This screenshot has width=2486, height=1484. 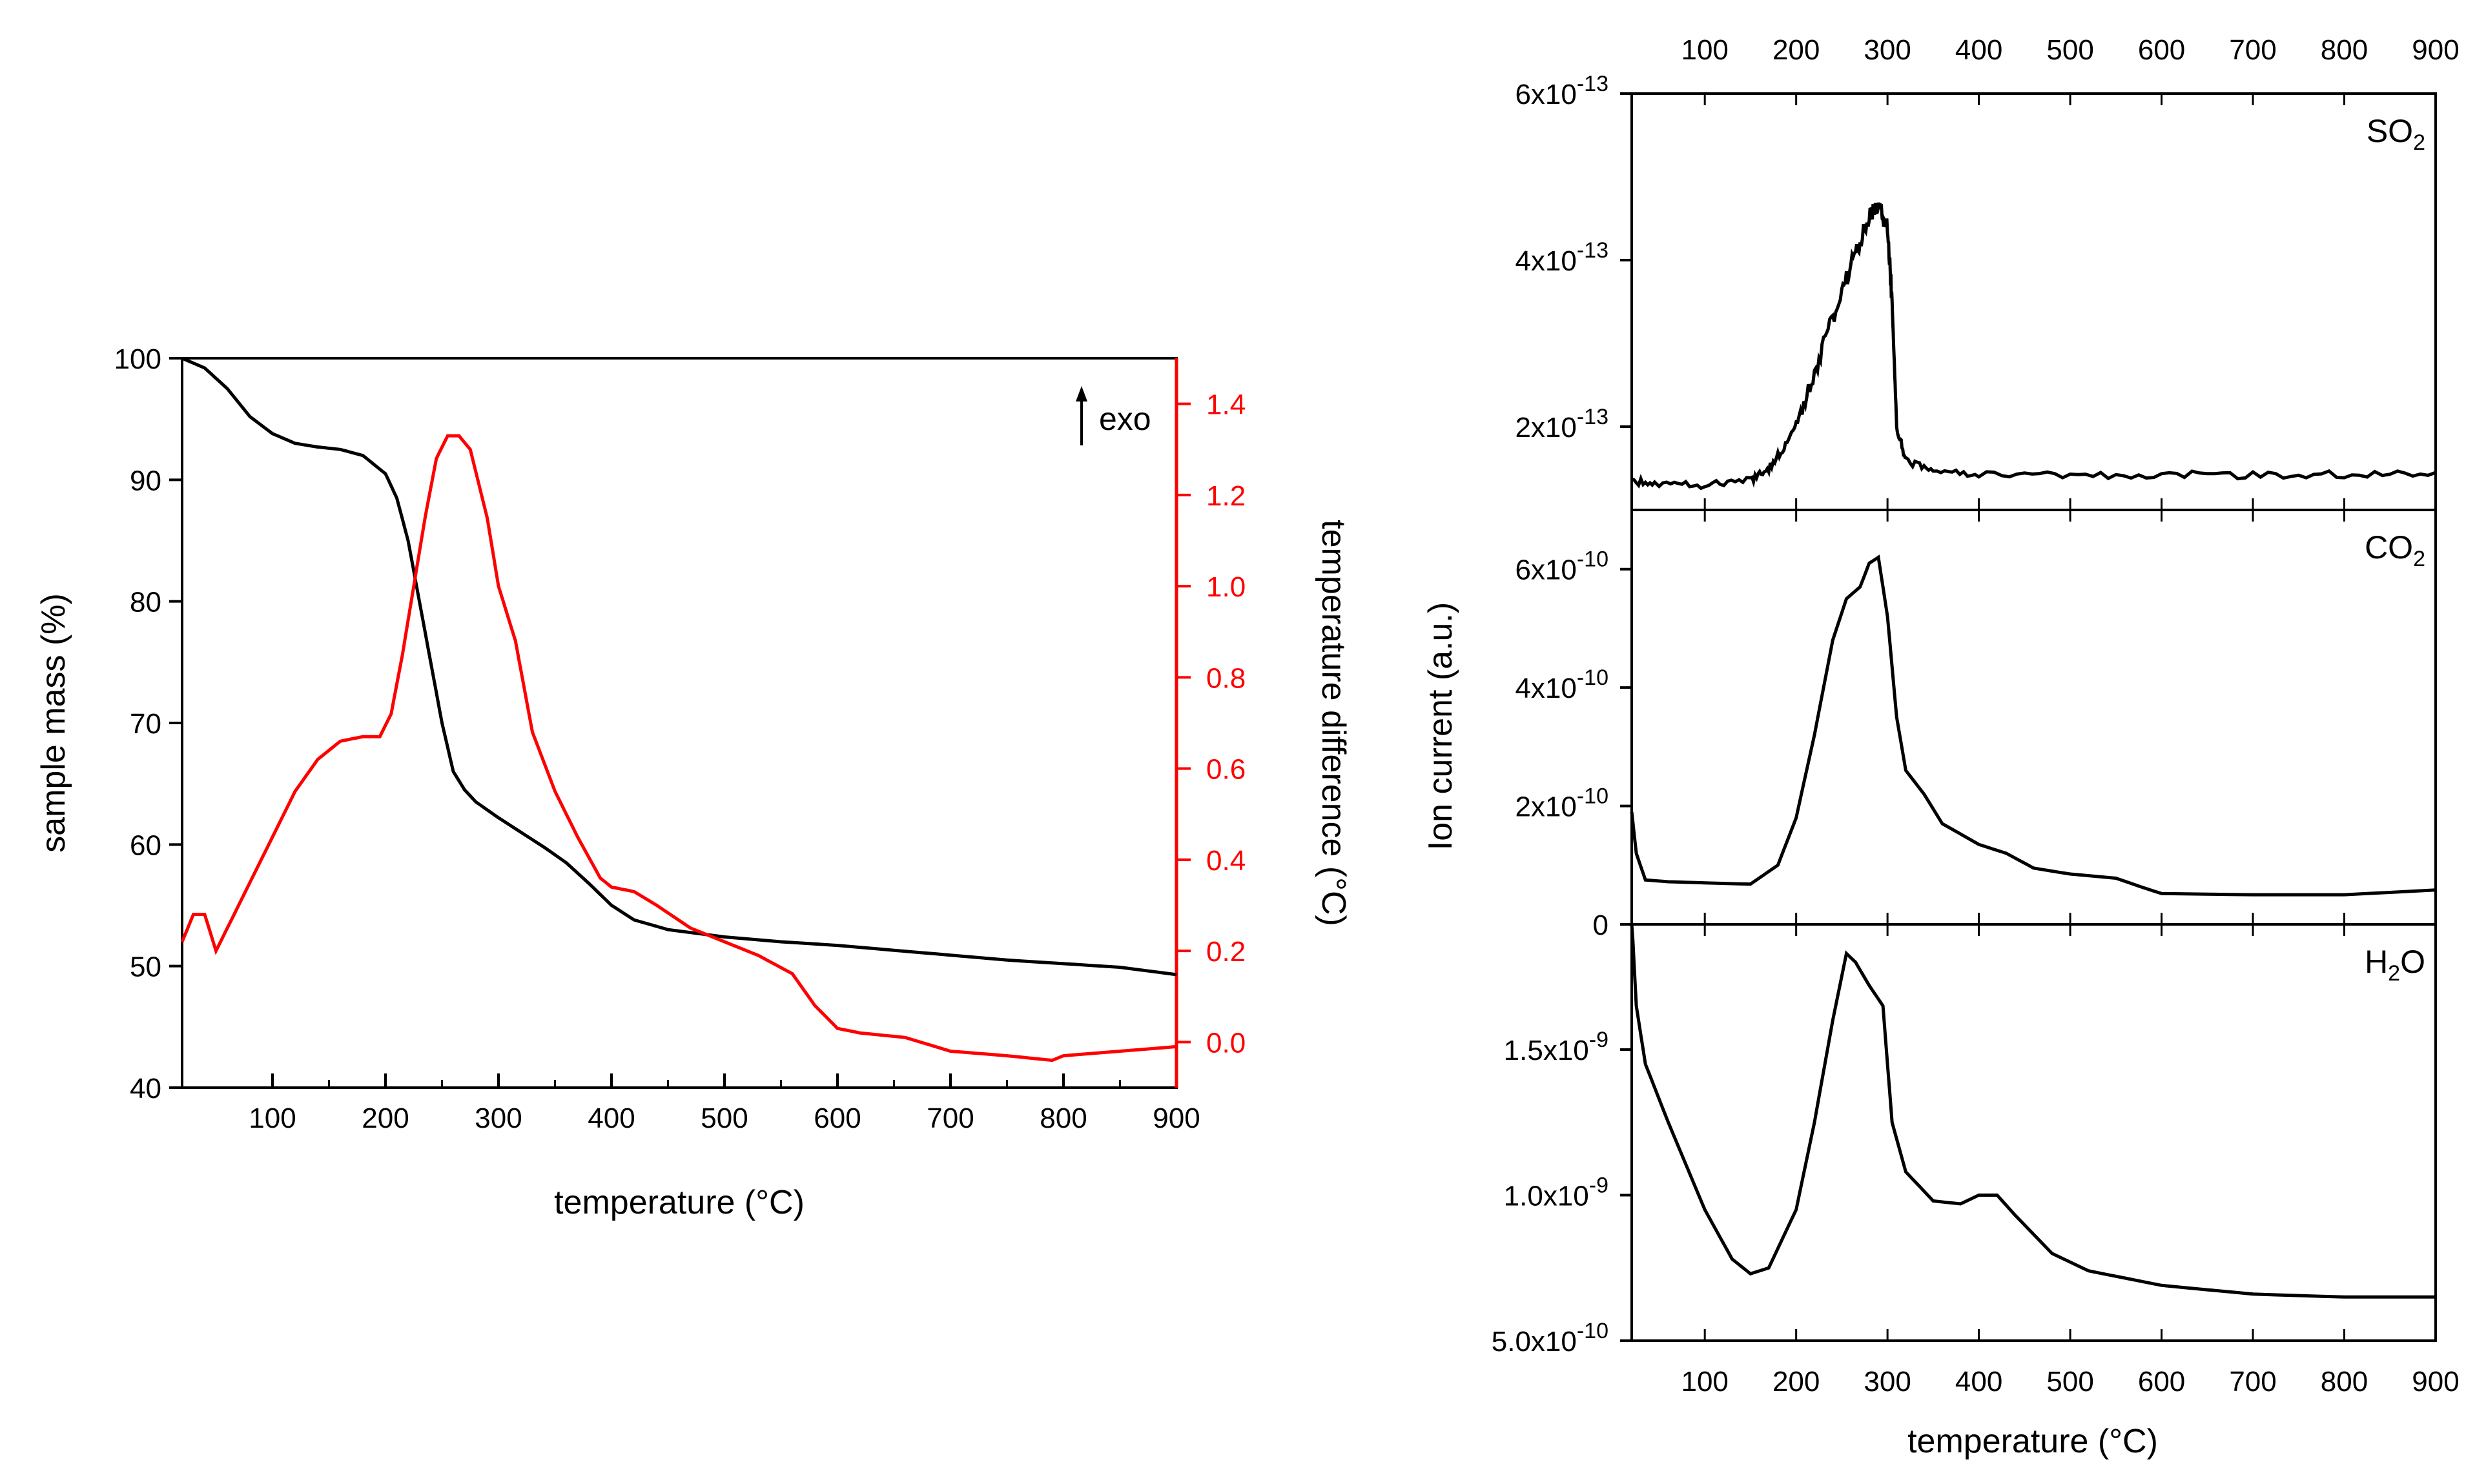 I want to click on dta-y-tick-label: 1.2, so click(x=1226, y=496).